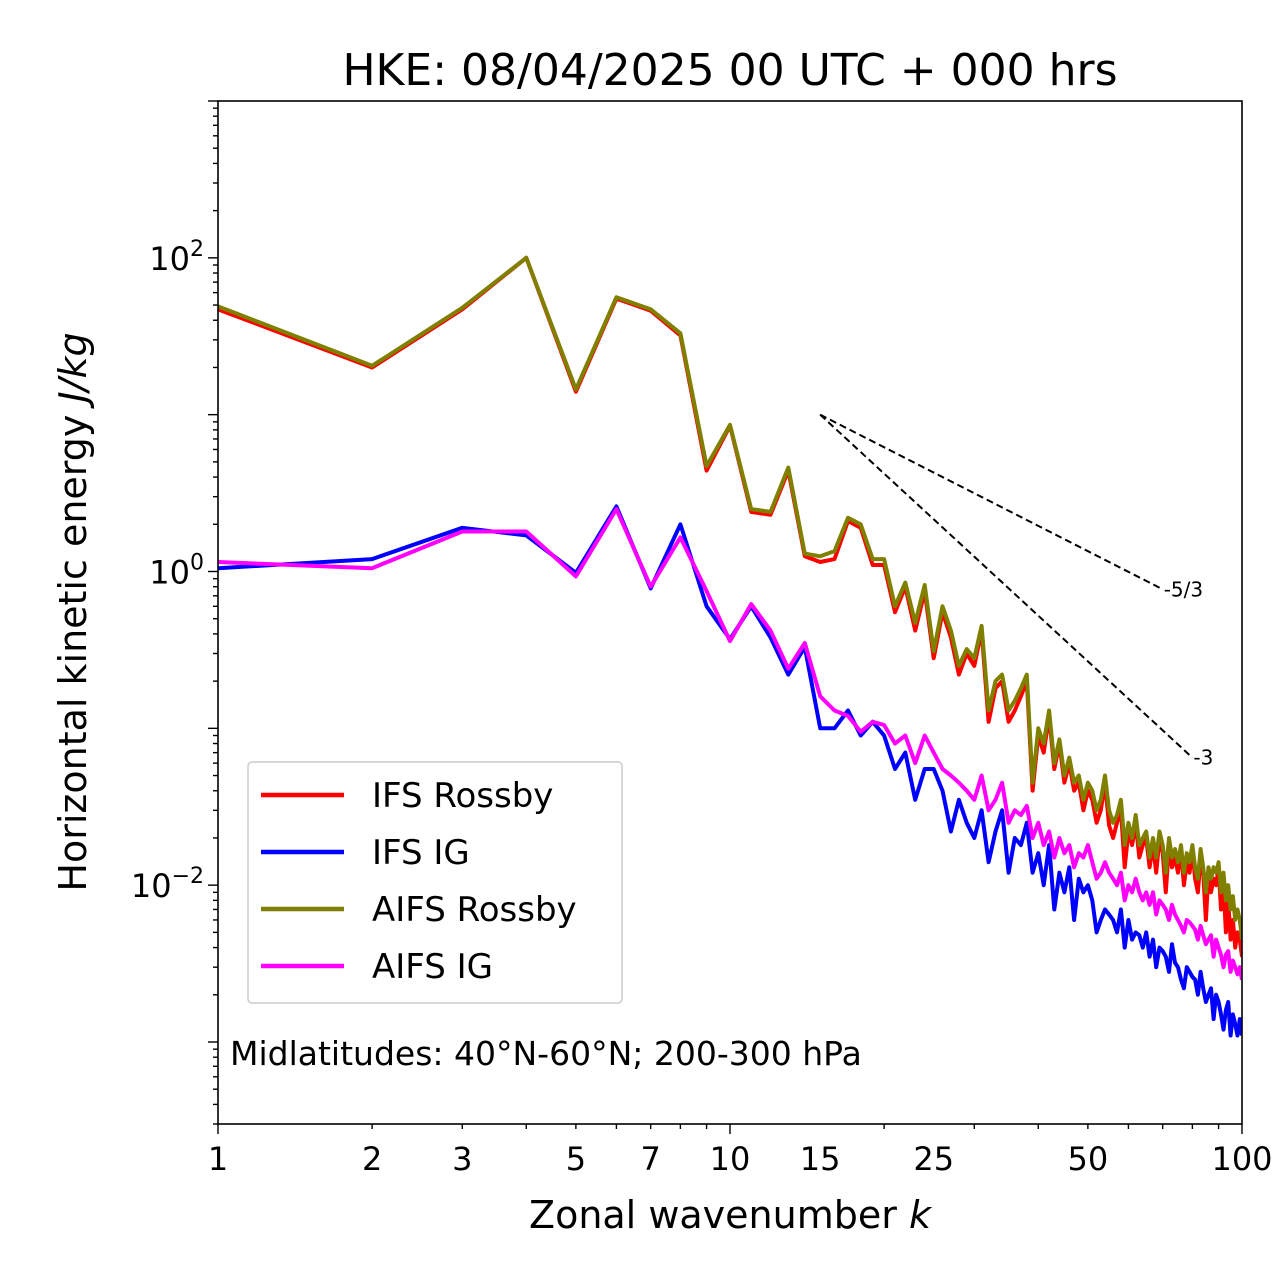  Describe the element at coordinates (576, 1159) in the screenshot. I see `x-tick-label: 5` at that location.